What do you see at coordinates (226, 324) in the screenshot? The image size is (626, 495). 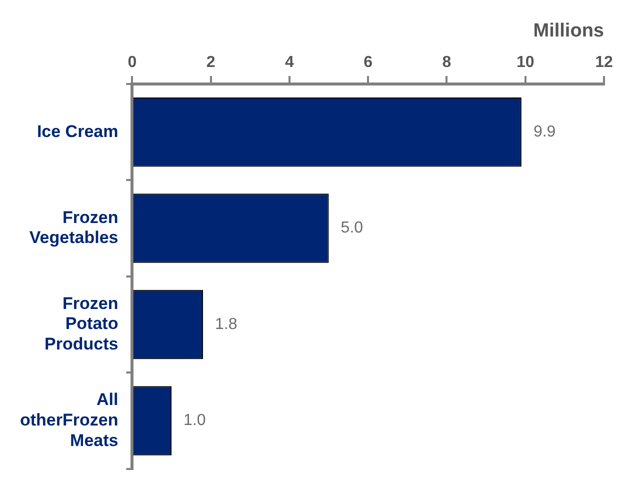 I see `data-label: 1.8` at bounding box center [226, 324].